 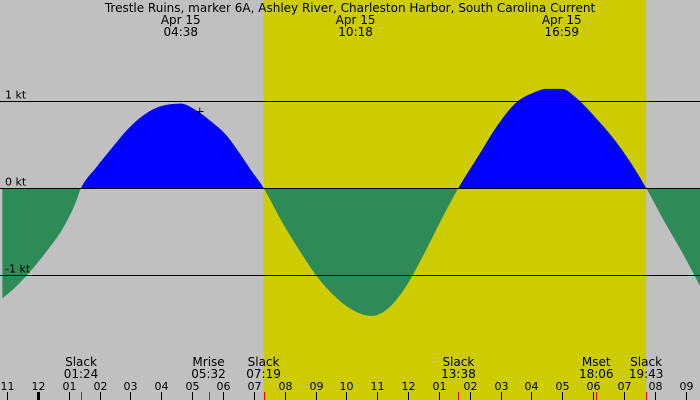 I want to click on x-tick-label-2: 01, so click(x=70, y=386).